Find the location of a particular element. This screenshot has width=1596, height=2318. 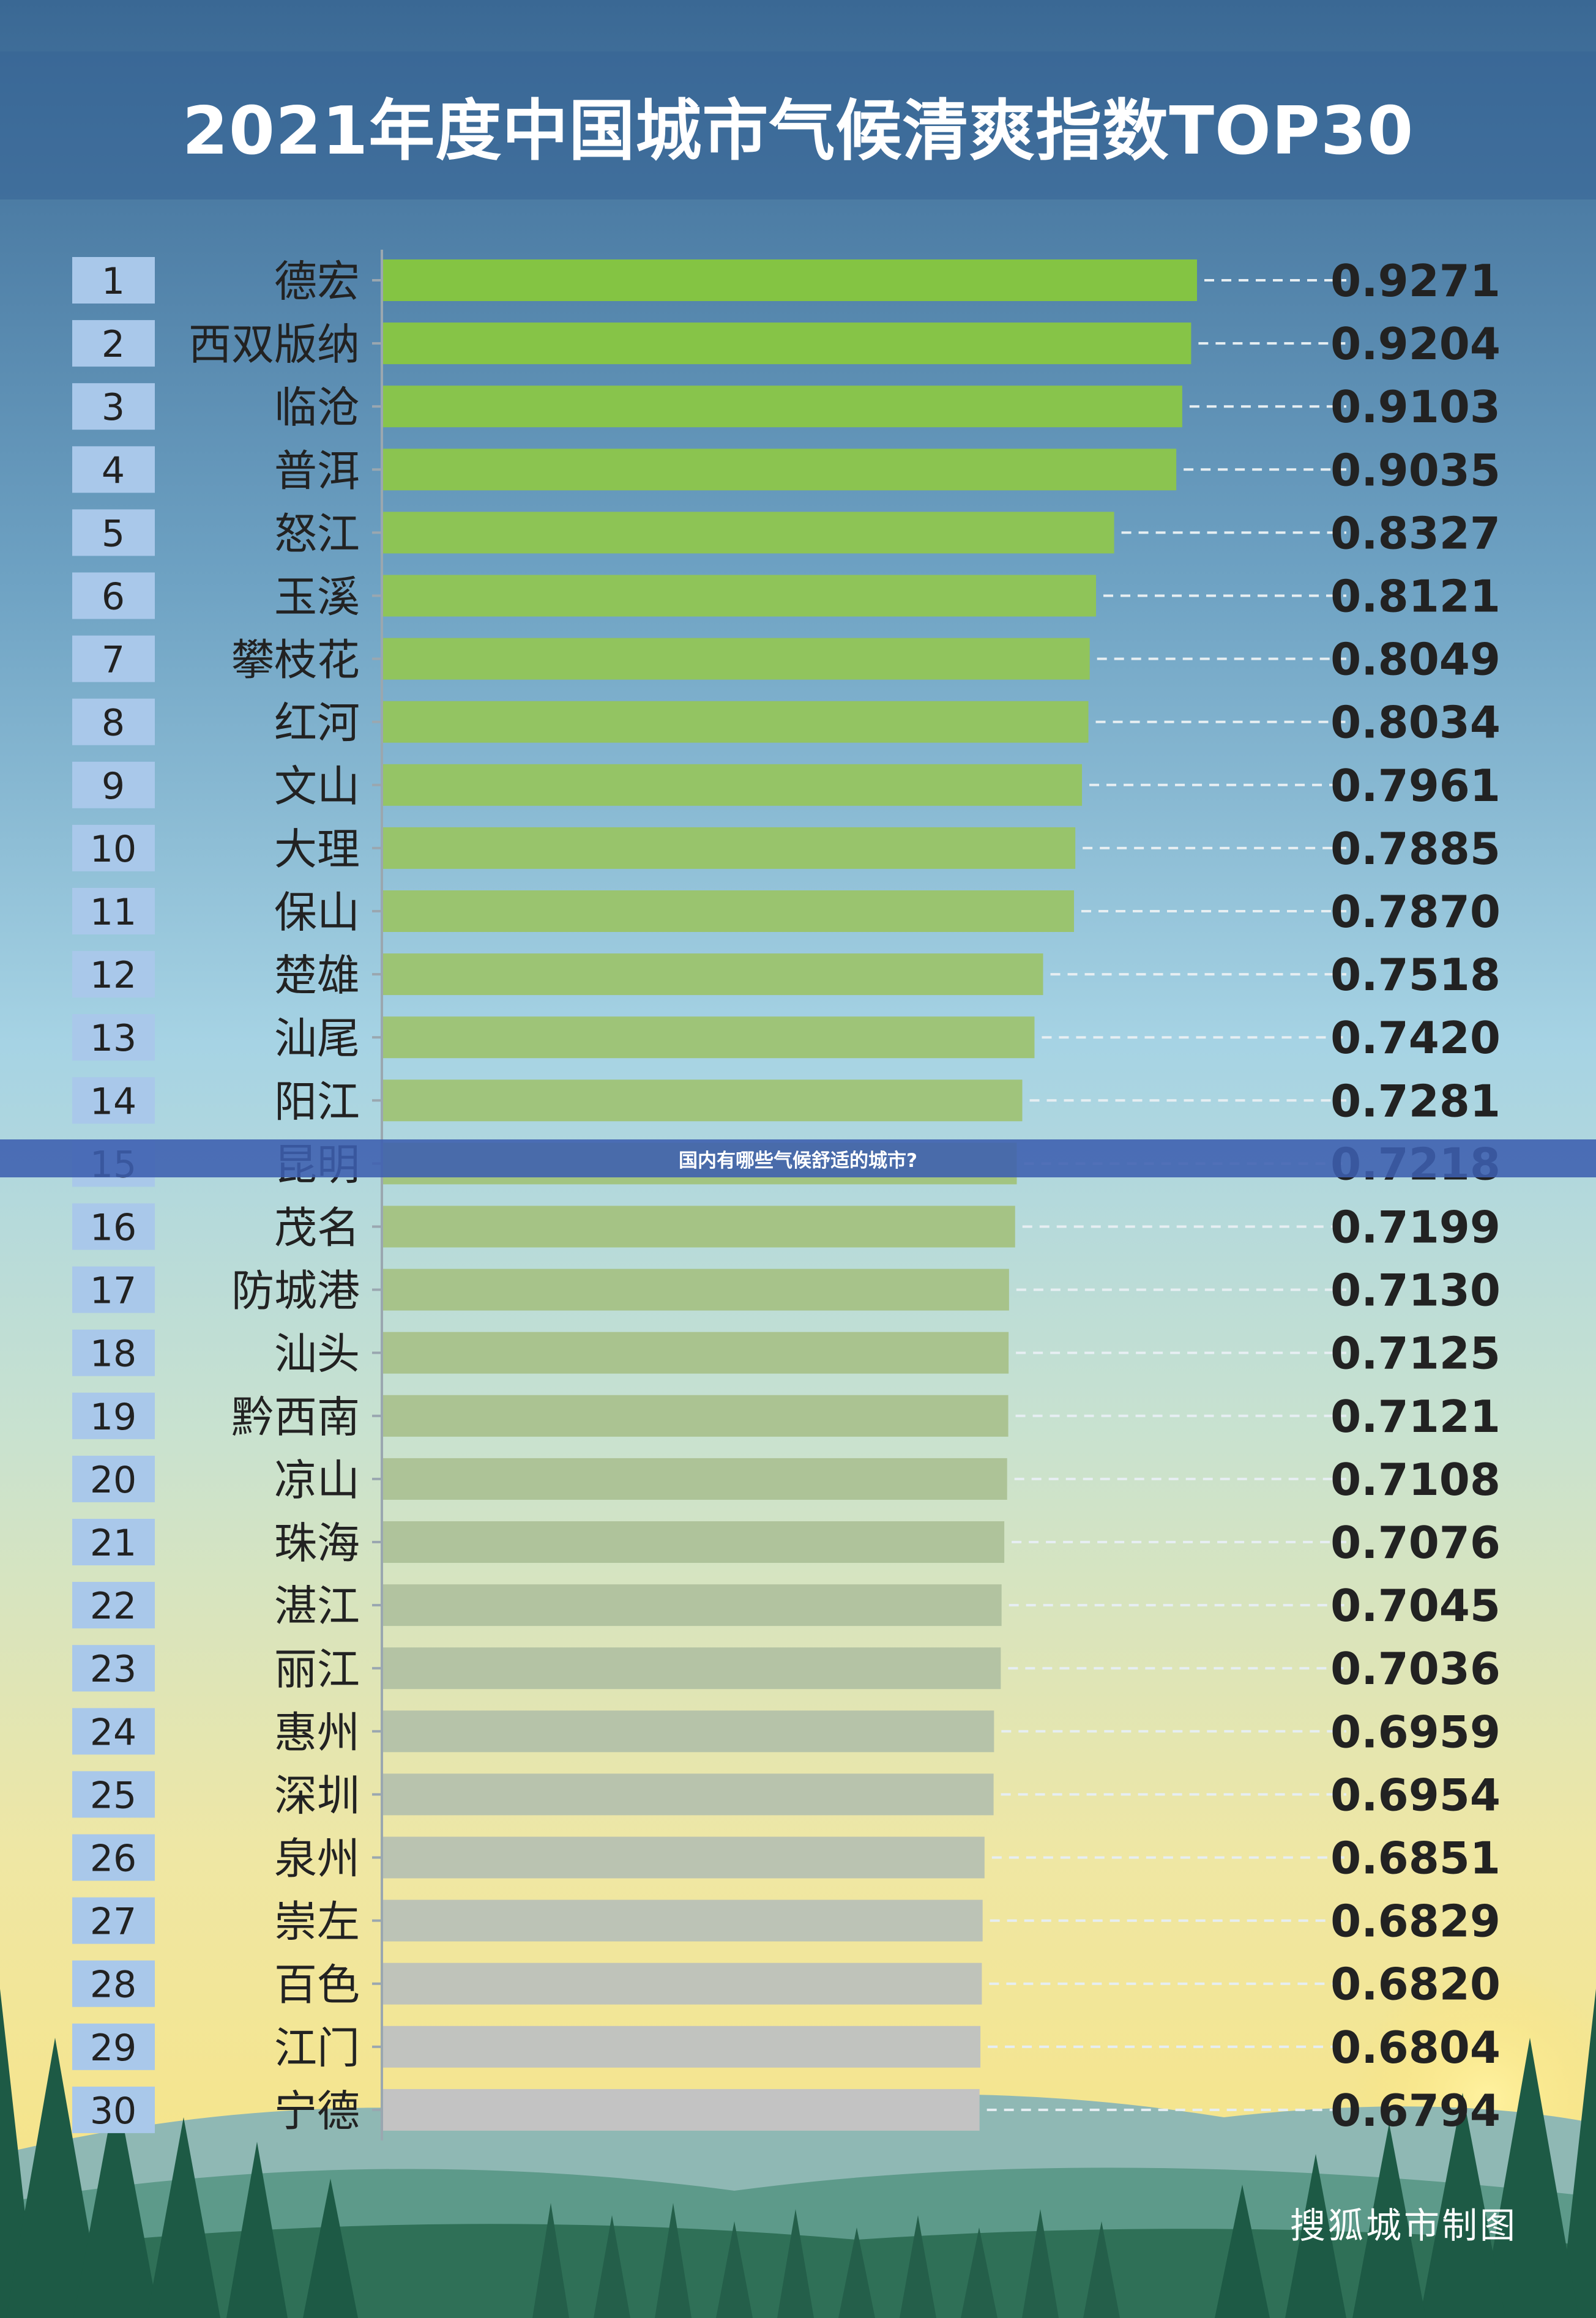

category-label: 阳江 is located at coordinates (317, 1101).